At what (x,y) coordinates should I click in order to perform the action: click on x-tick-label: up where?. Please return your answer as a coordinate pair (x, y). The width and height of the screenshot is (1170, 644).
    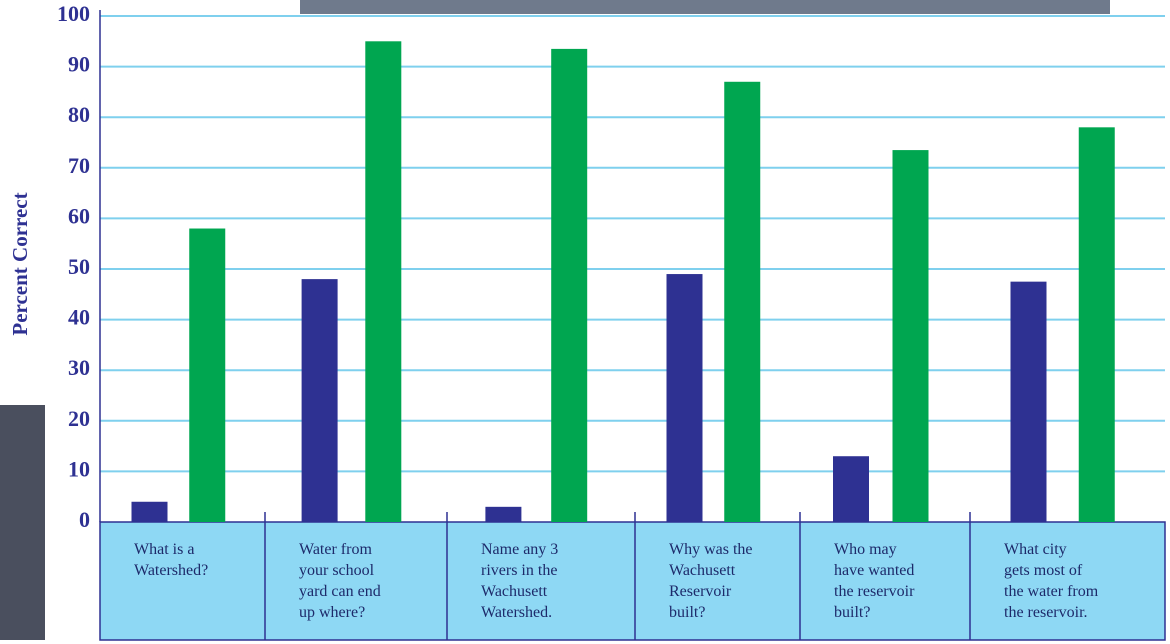
    Looking at the image, I should click on (332, 612).